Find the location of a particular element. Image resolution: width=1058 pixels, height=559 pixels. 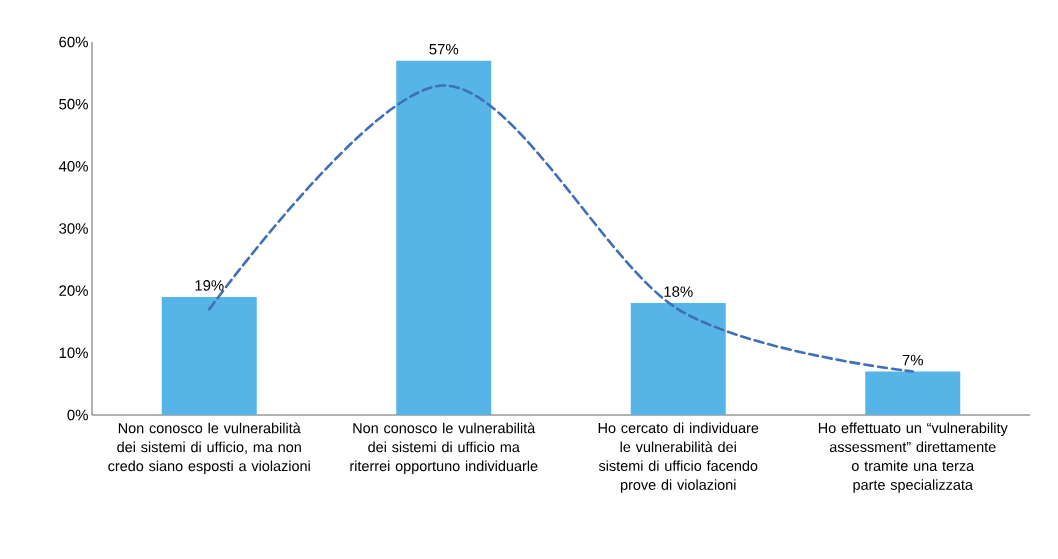

data-label: 57% is located at coordinates (444, 49).